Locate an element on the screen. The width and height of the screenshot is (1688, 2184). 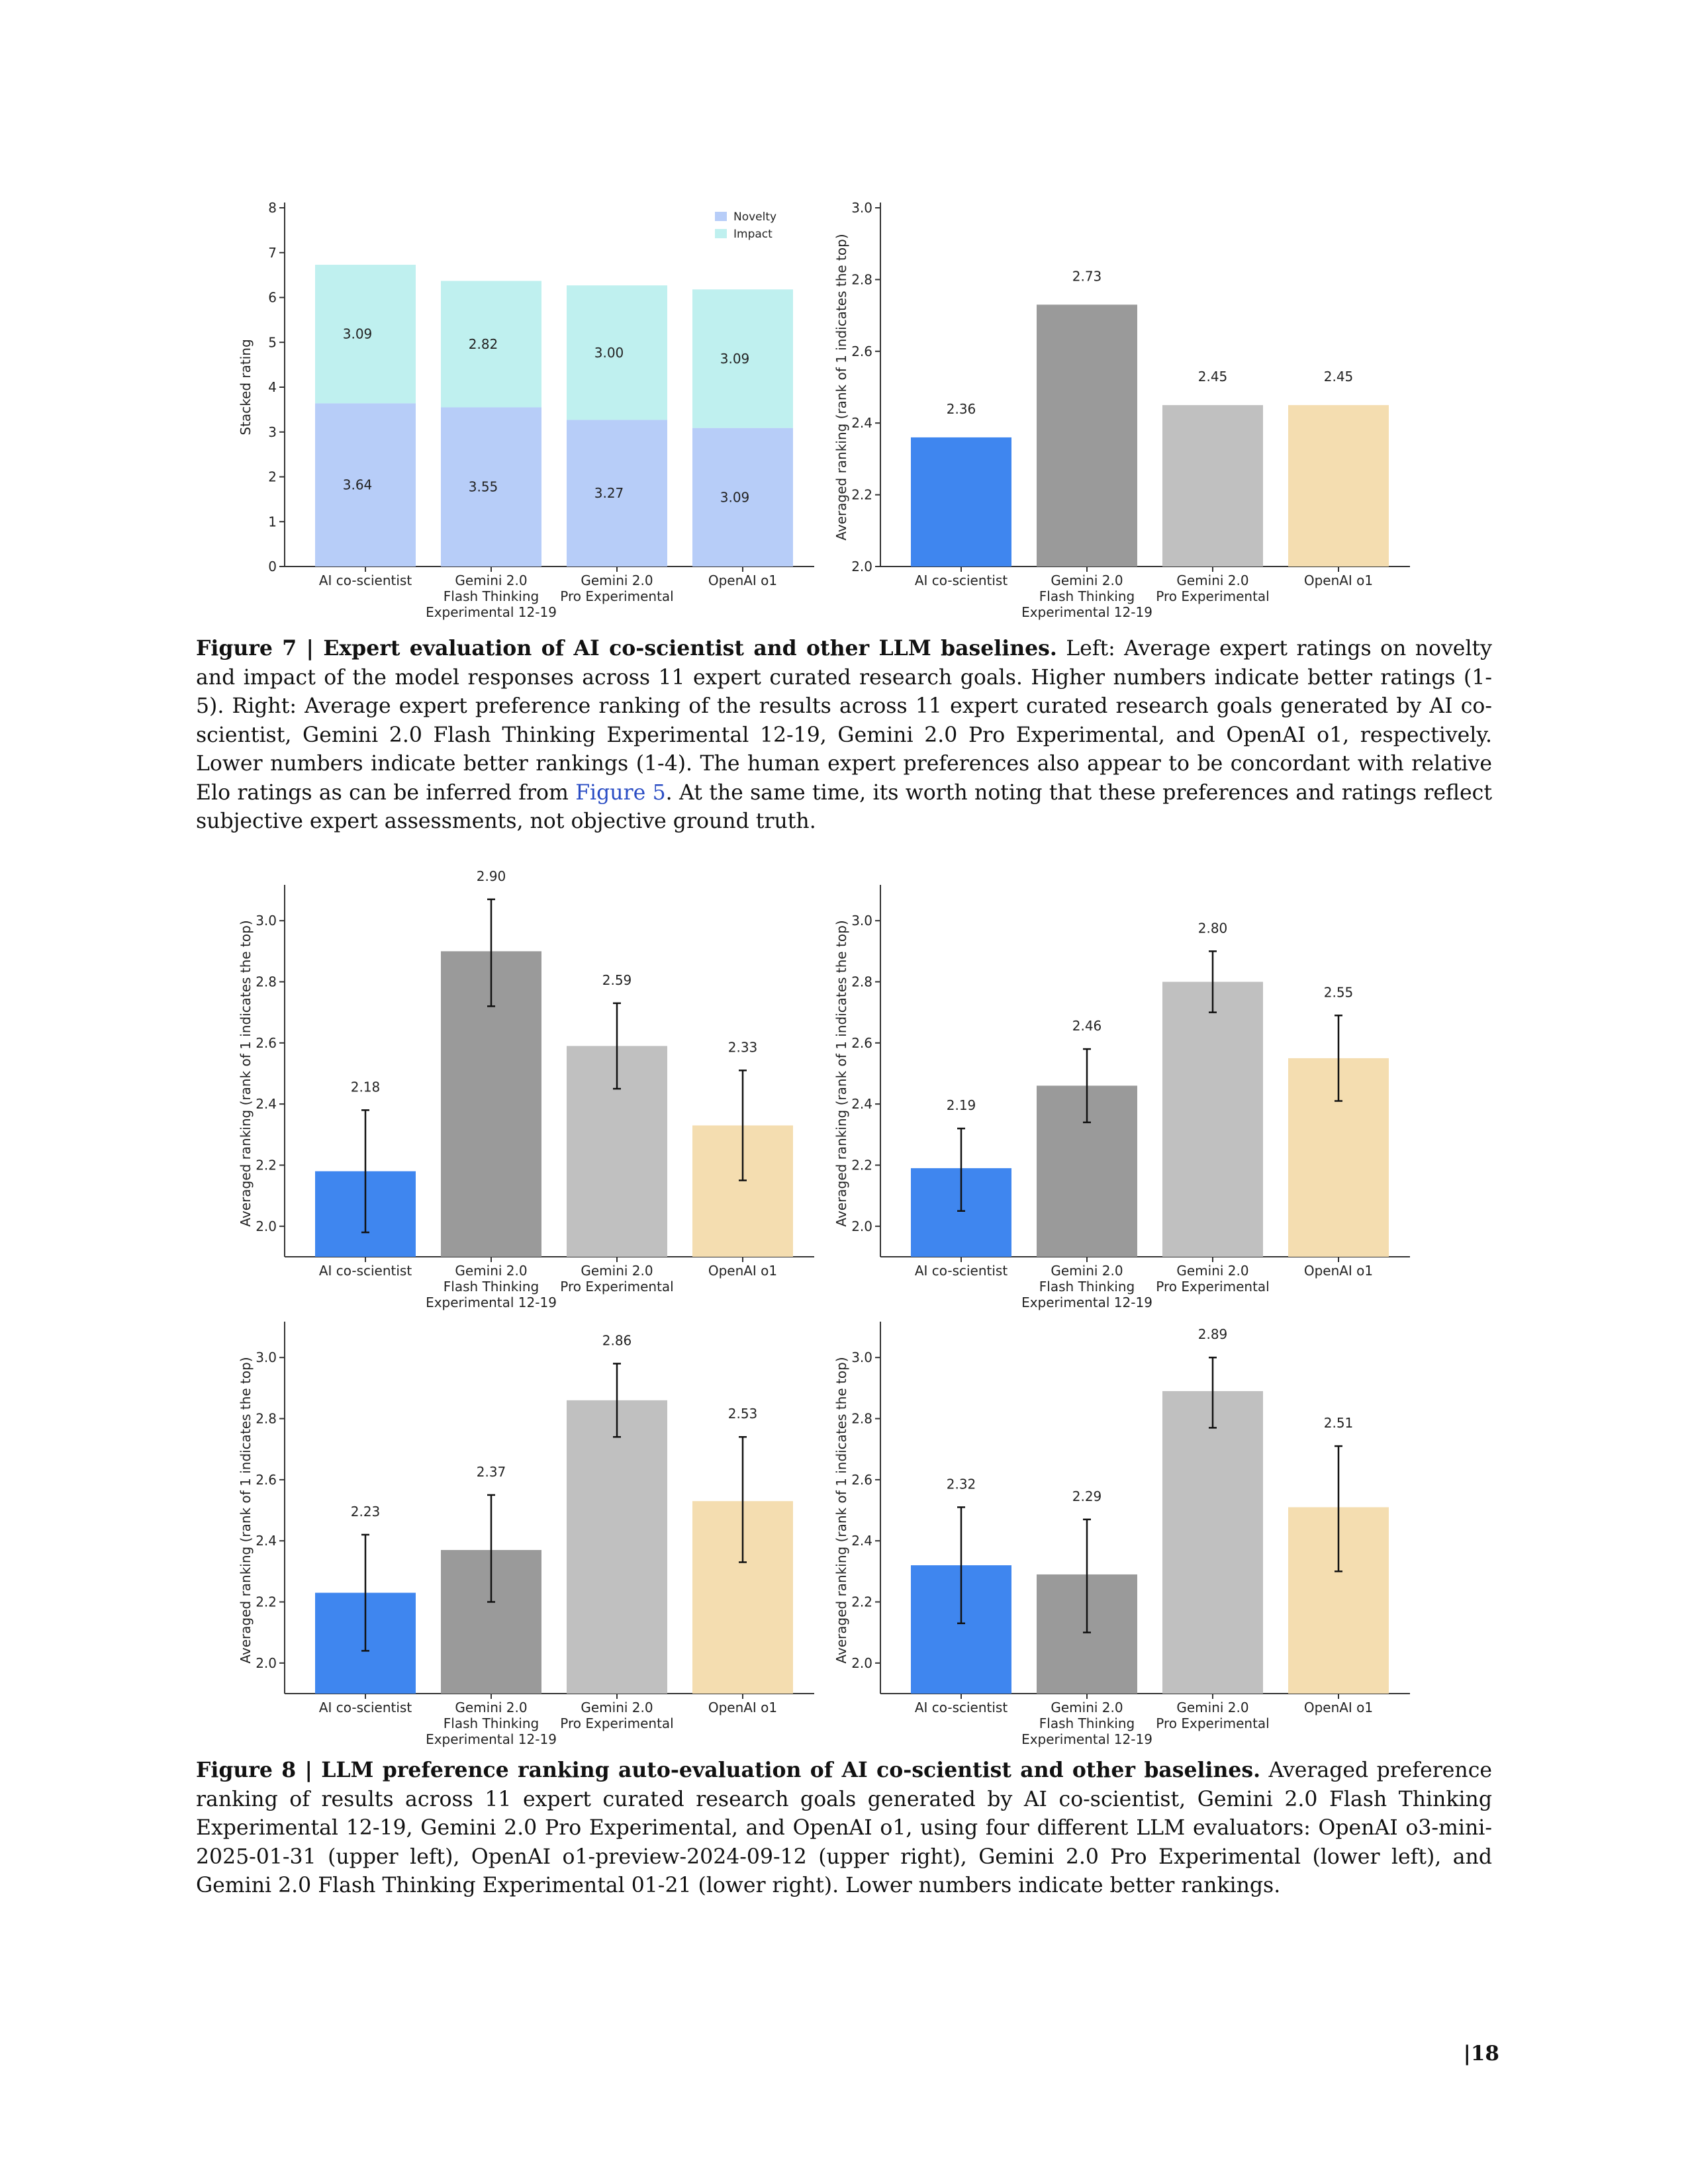
y-tick-label: 6 is located at coordinates (272, 298).